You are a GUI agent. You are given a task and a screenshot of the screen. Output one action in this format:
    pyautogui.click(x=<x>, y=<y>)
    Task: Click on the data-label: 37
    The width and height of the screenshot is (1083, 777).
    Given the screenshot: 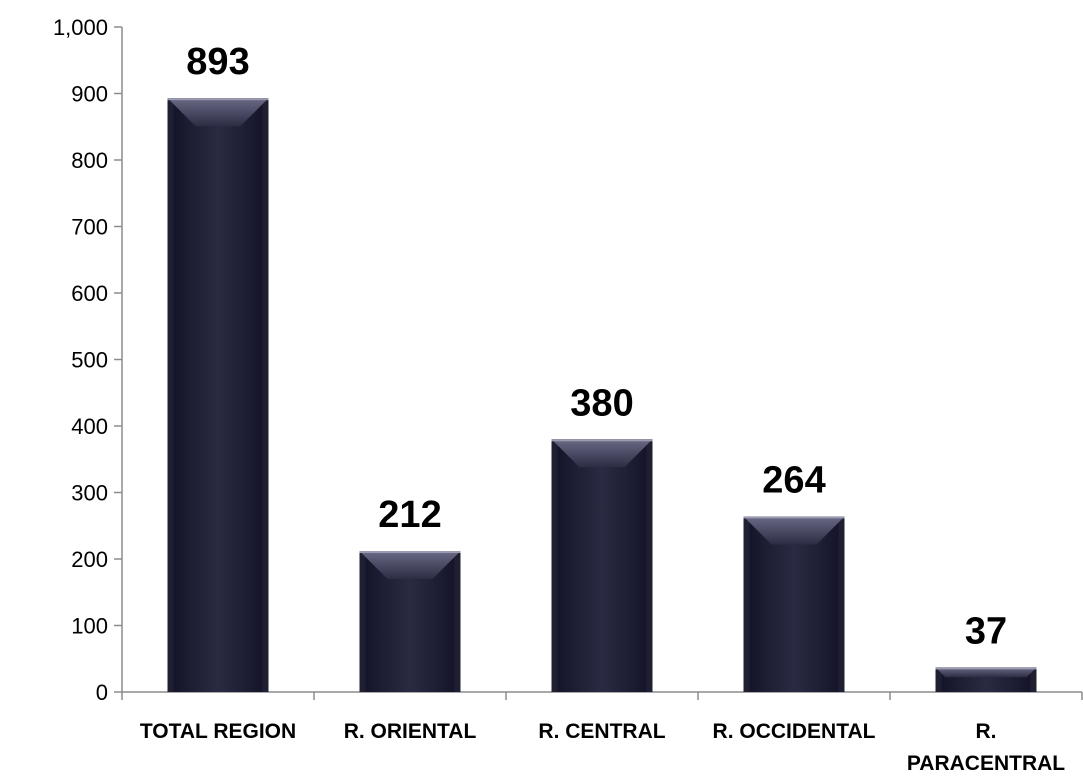 What is the action you would take?
    pyautogui.click(x=986, y=631)
    